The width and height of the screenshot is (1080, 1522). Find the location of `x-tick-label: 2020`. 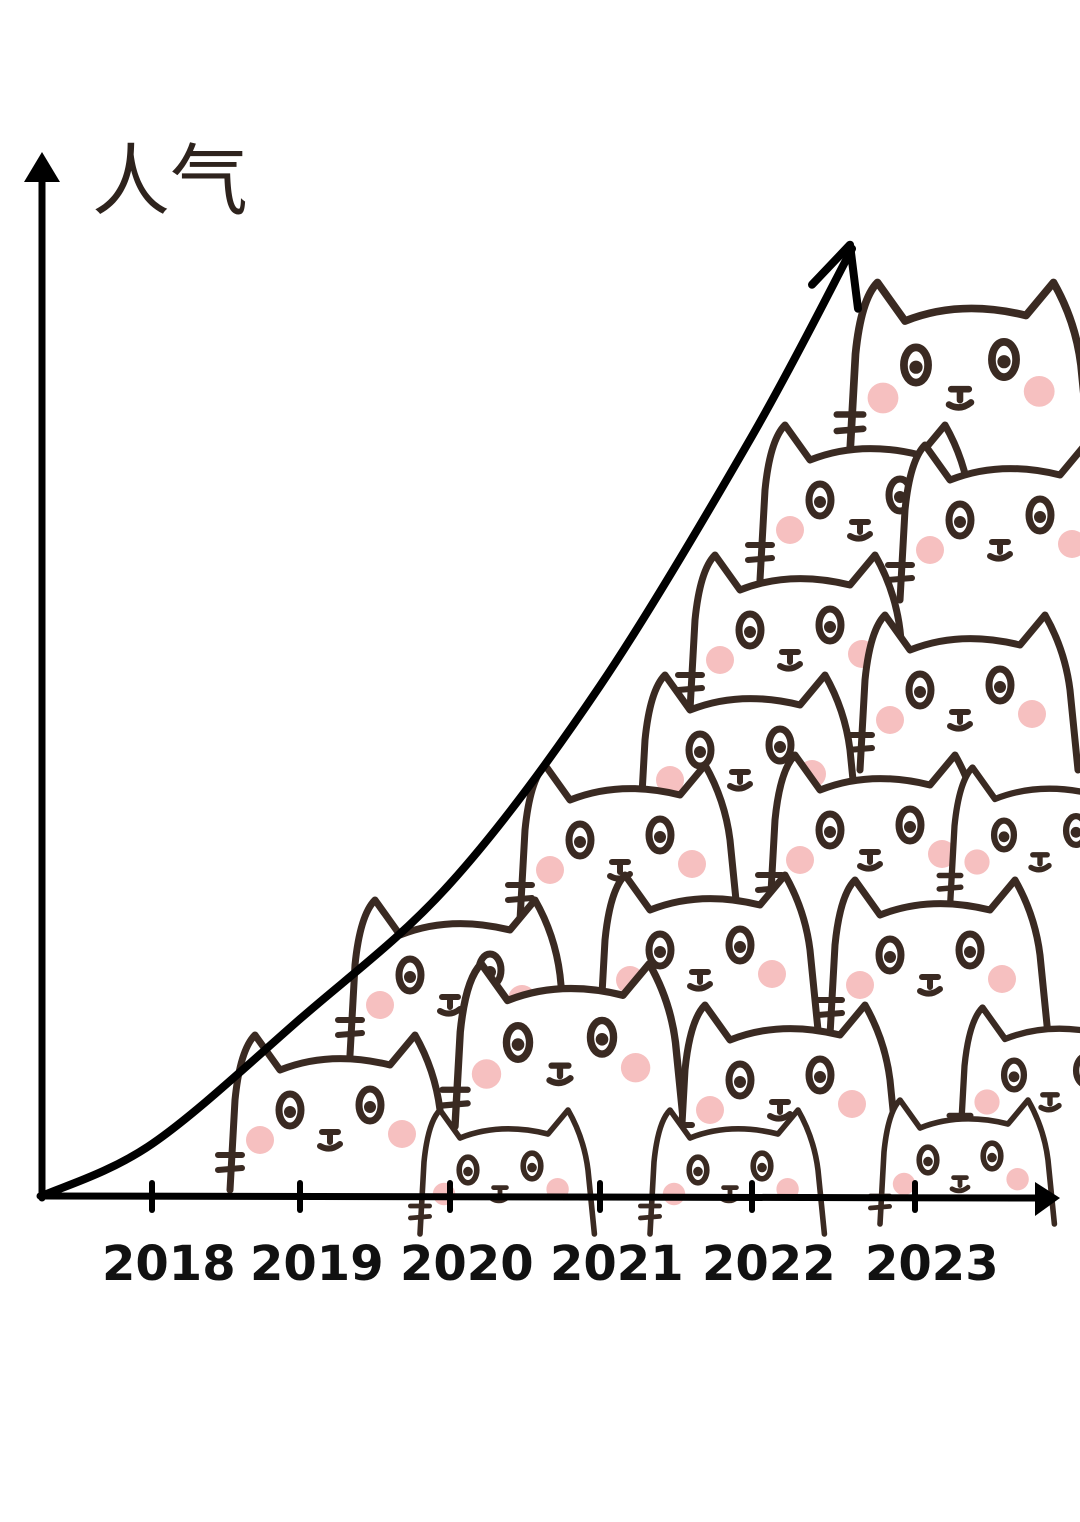

x-tick-label: 2020 is located at coordinates (467, 1264).